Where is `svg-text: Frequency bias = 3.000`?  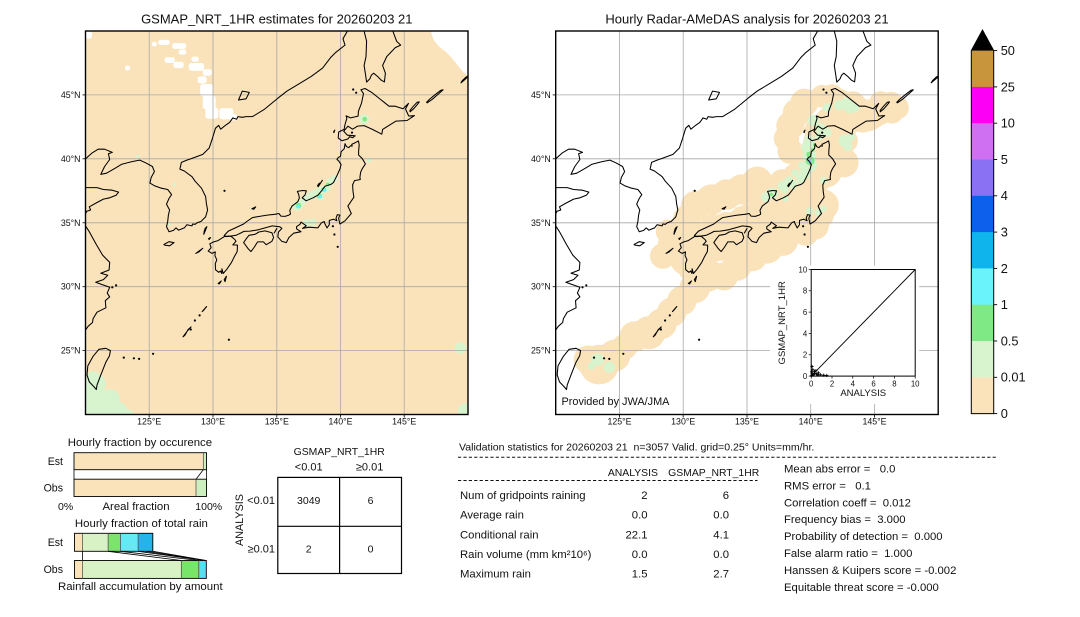 svg-text: Frequency bias = 3.000 is located at coordinates (845, 520).